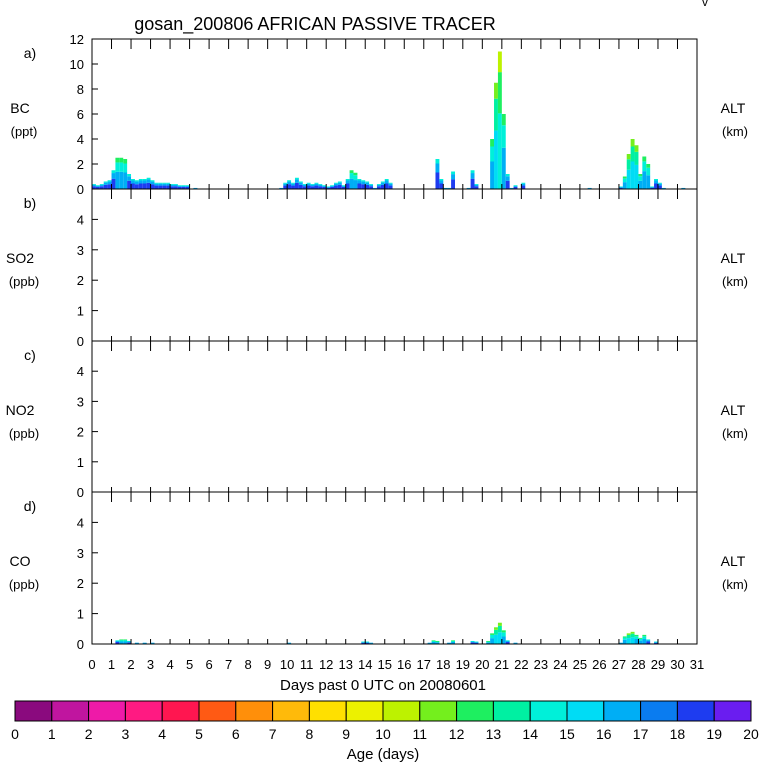 This screenshot has height=768, width=768. I want to click on colorbar-tick-label: 10, so click(383, 734).